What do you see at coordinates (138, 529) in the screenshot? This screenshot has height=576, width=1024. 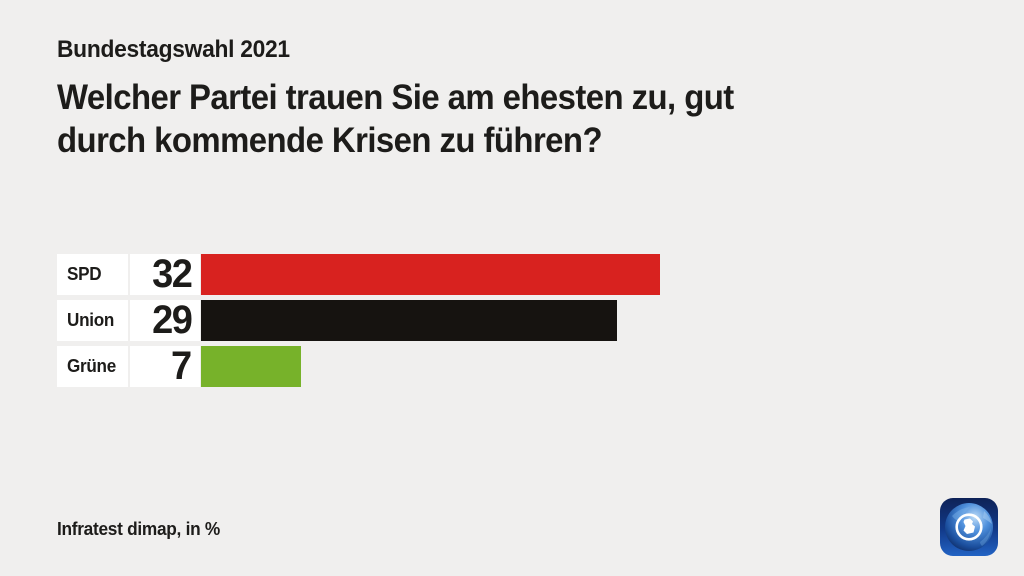 I see `source-note: Infratest dimap, in %` at bounding box center [138, 529].